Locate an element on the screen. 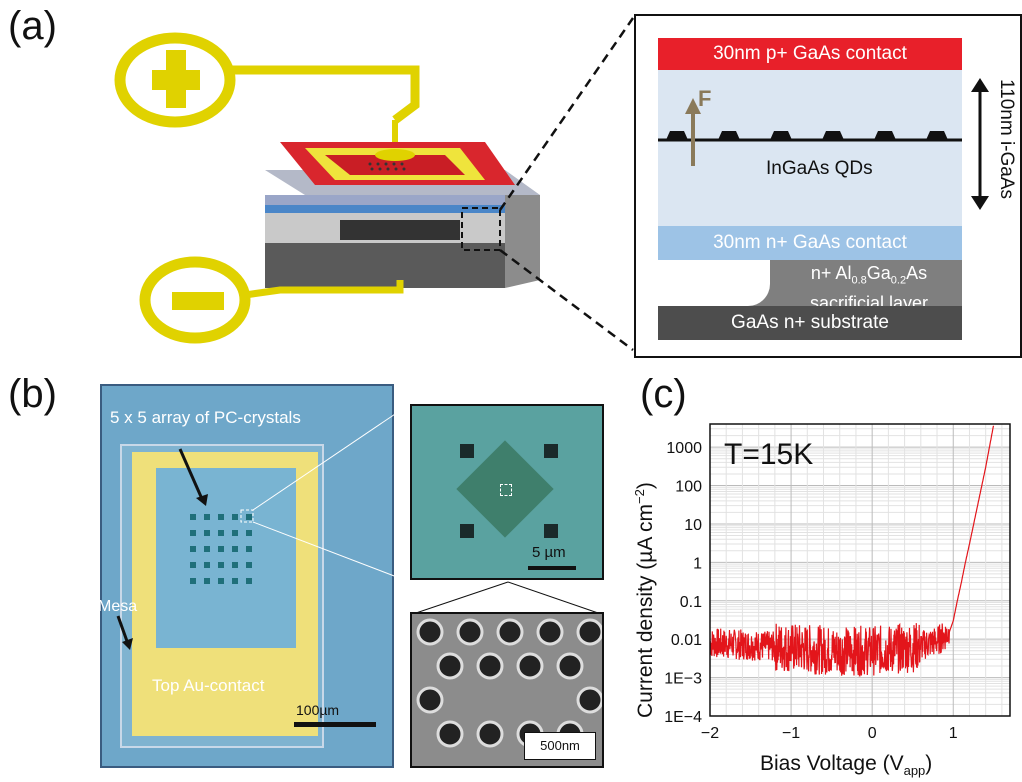  x-tick-label: 1 is located at coordinates (953, 733).